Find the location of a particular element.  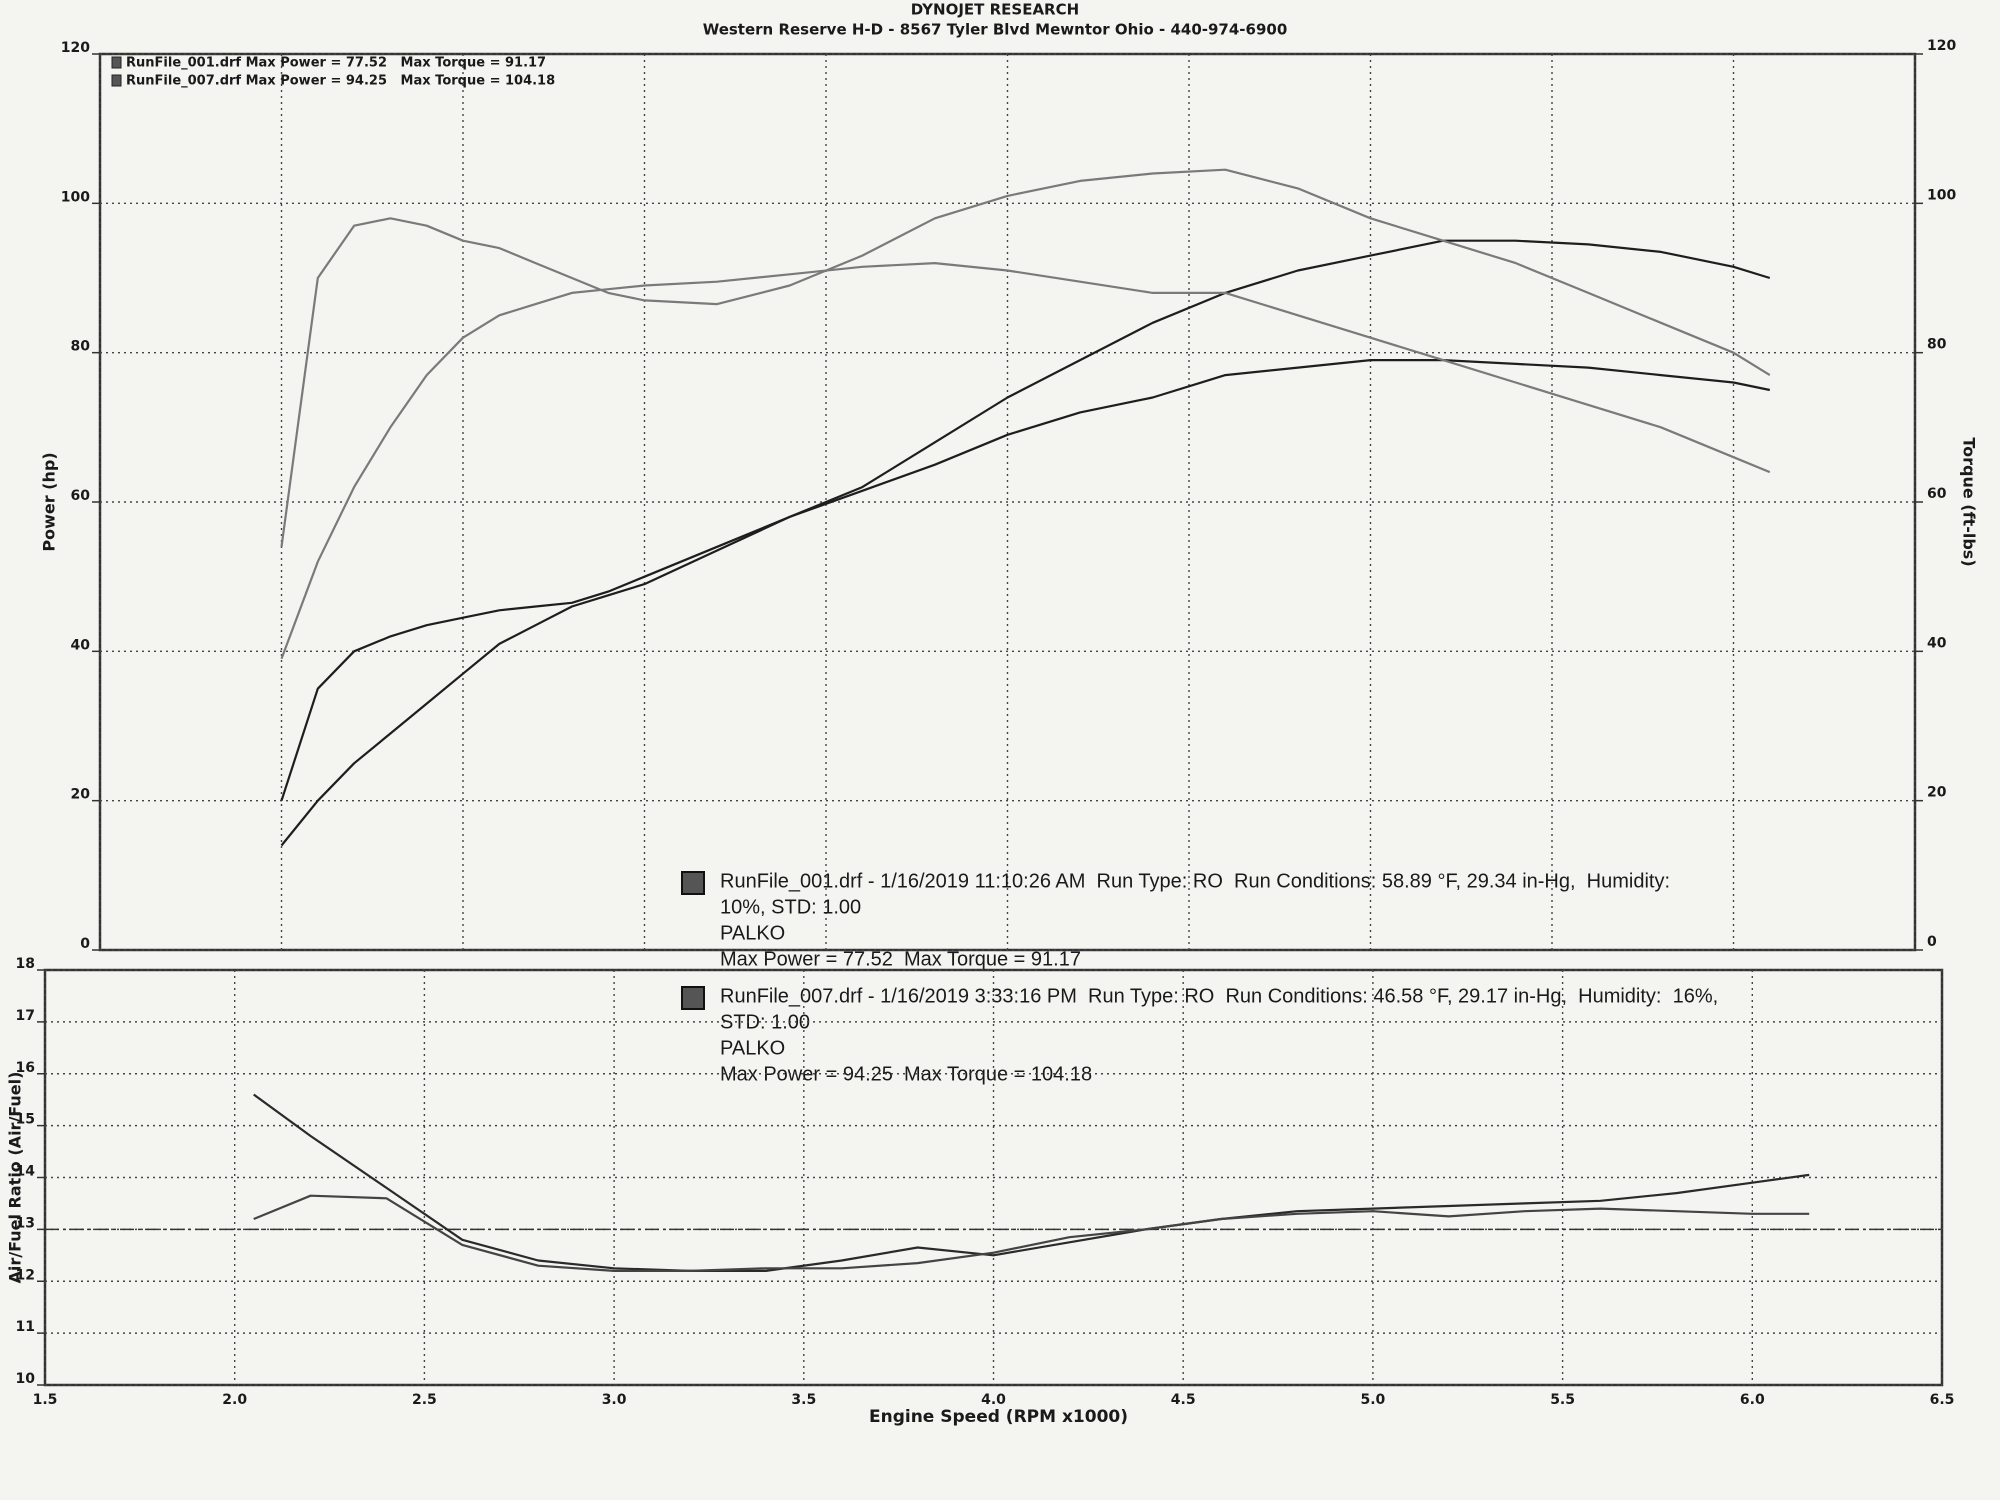

y-tick-label: 15 is located at coordinates (25, 1120).